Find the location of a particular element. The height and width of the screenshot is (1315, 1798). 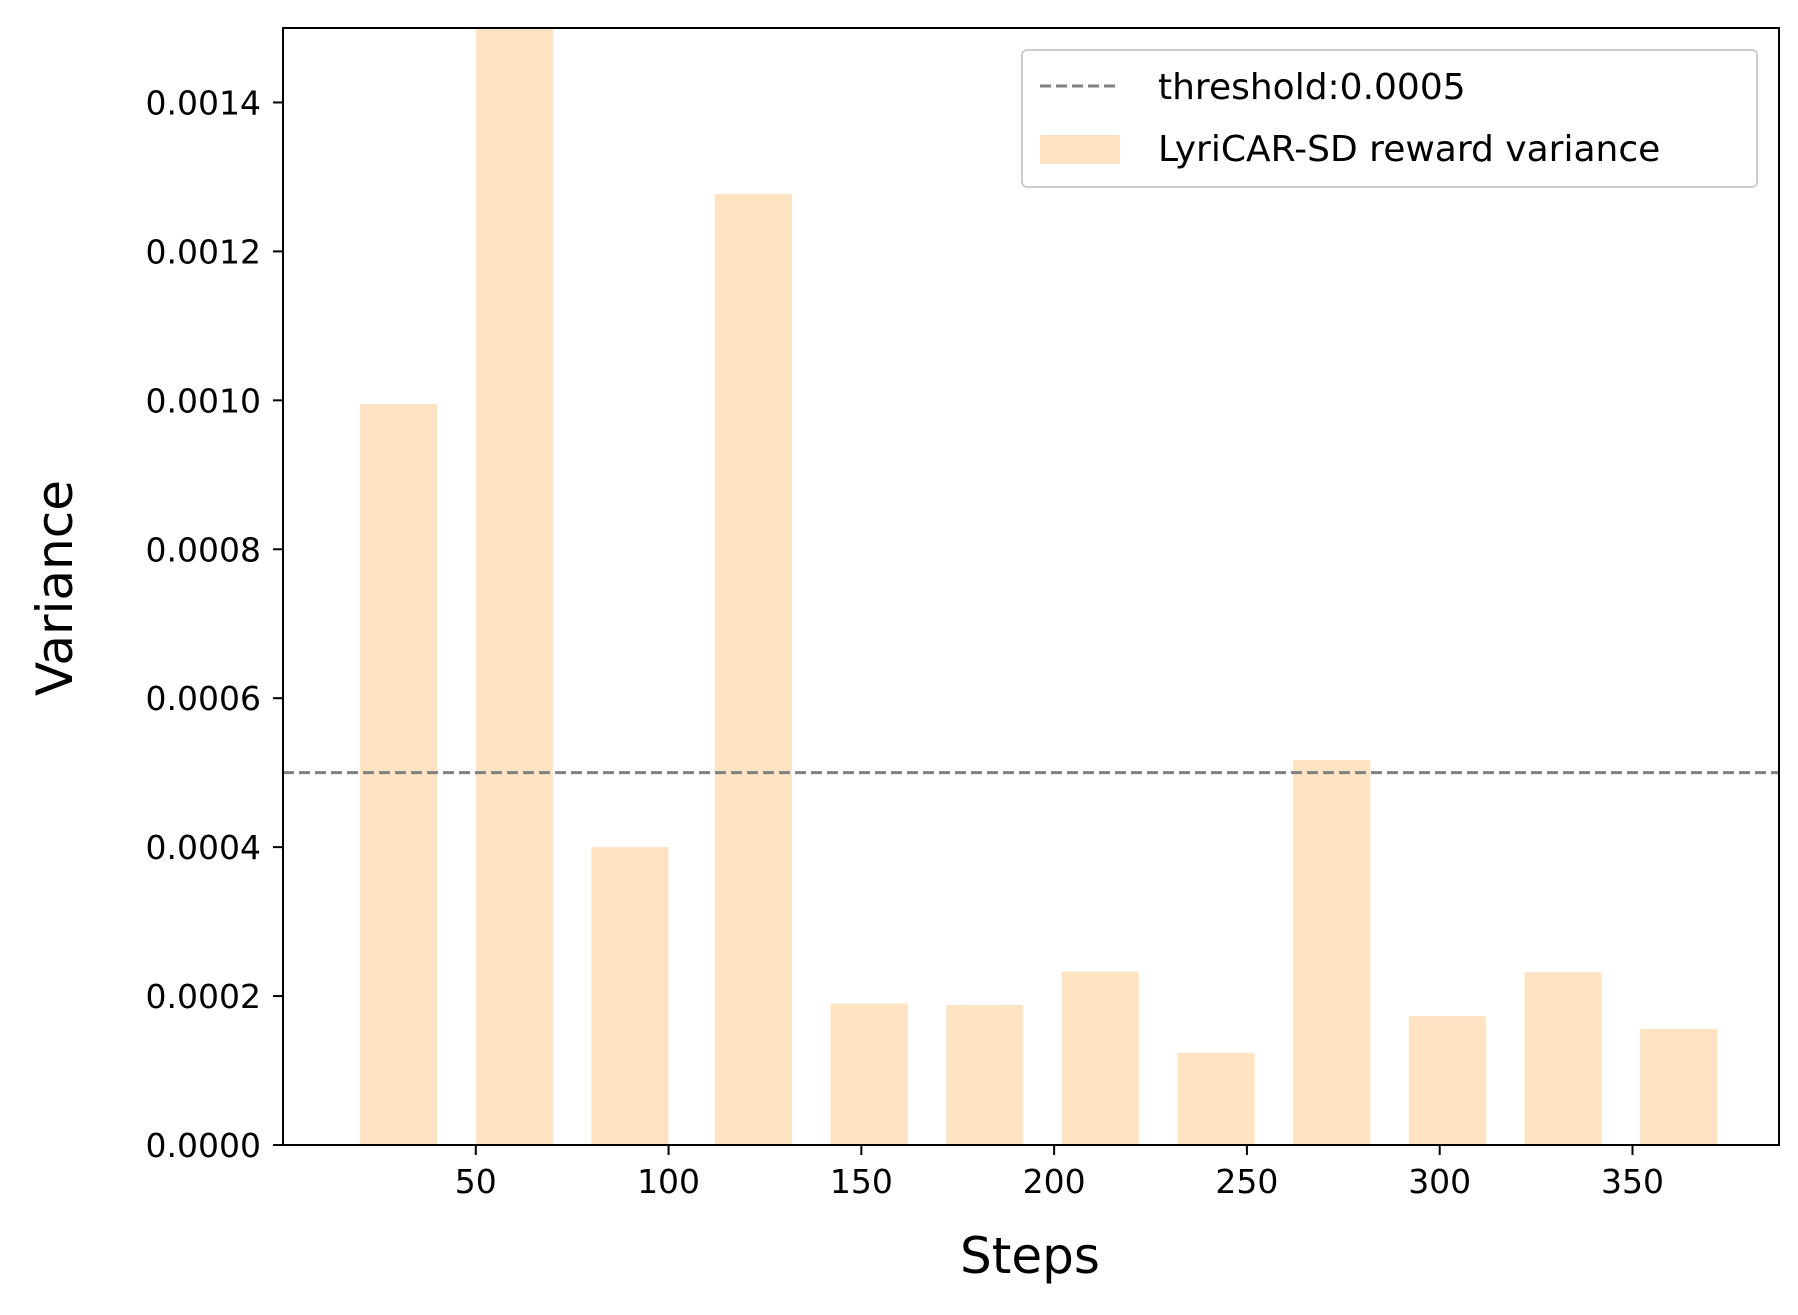

x-tick-label: 250 is located at coordinates (1246, 1181).